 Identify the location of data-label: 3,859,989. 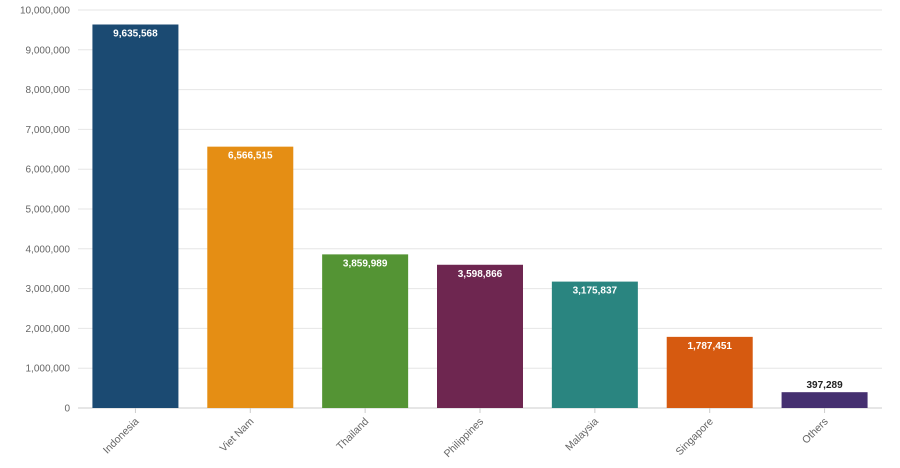
(365, 263).